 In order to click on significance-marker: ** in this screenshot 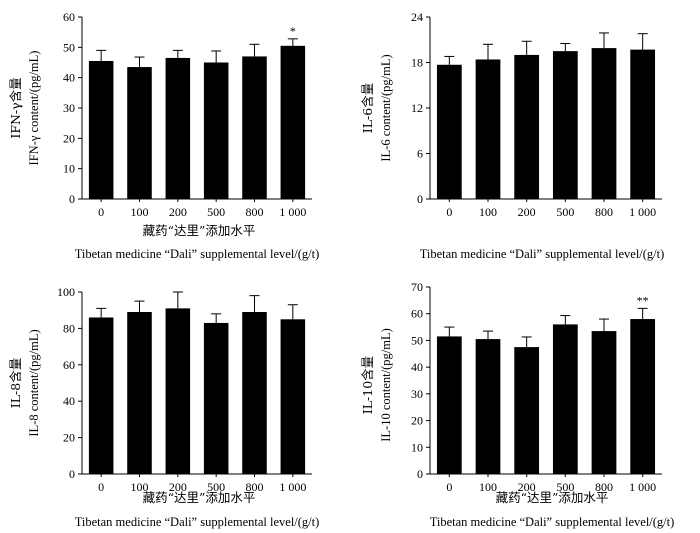, I will do `click(643, 300)`.